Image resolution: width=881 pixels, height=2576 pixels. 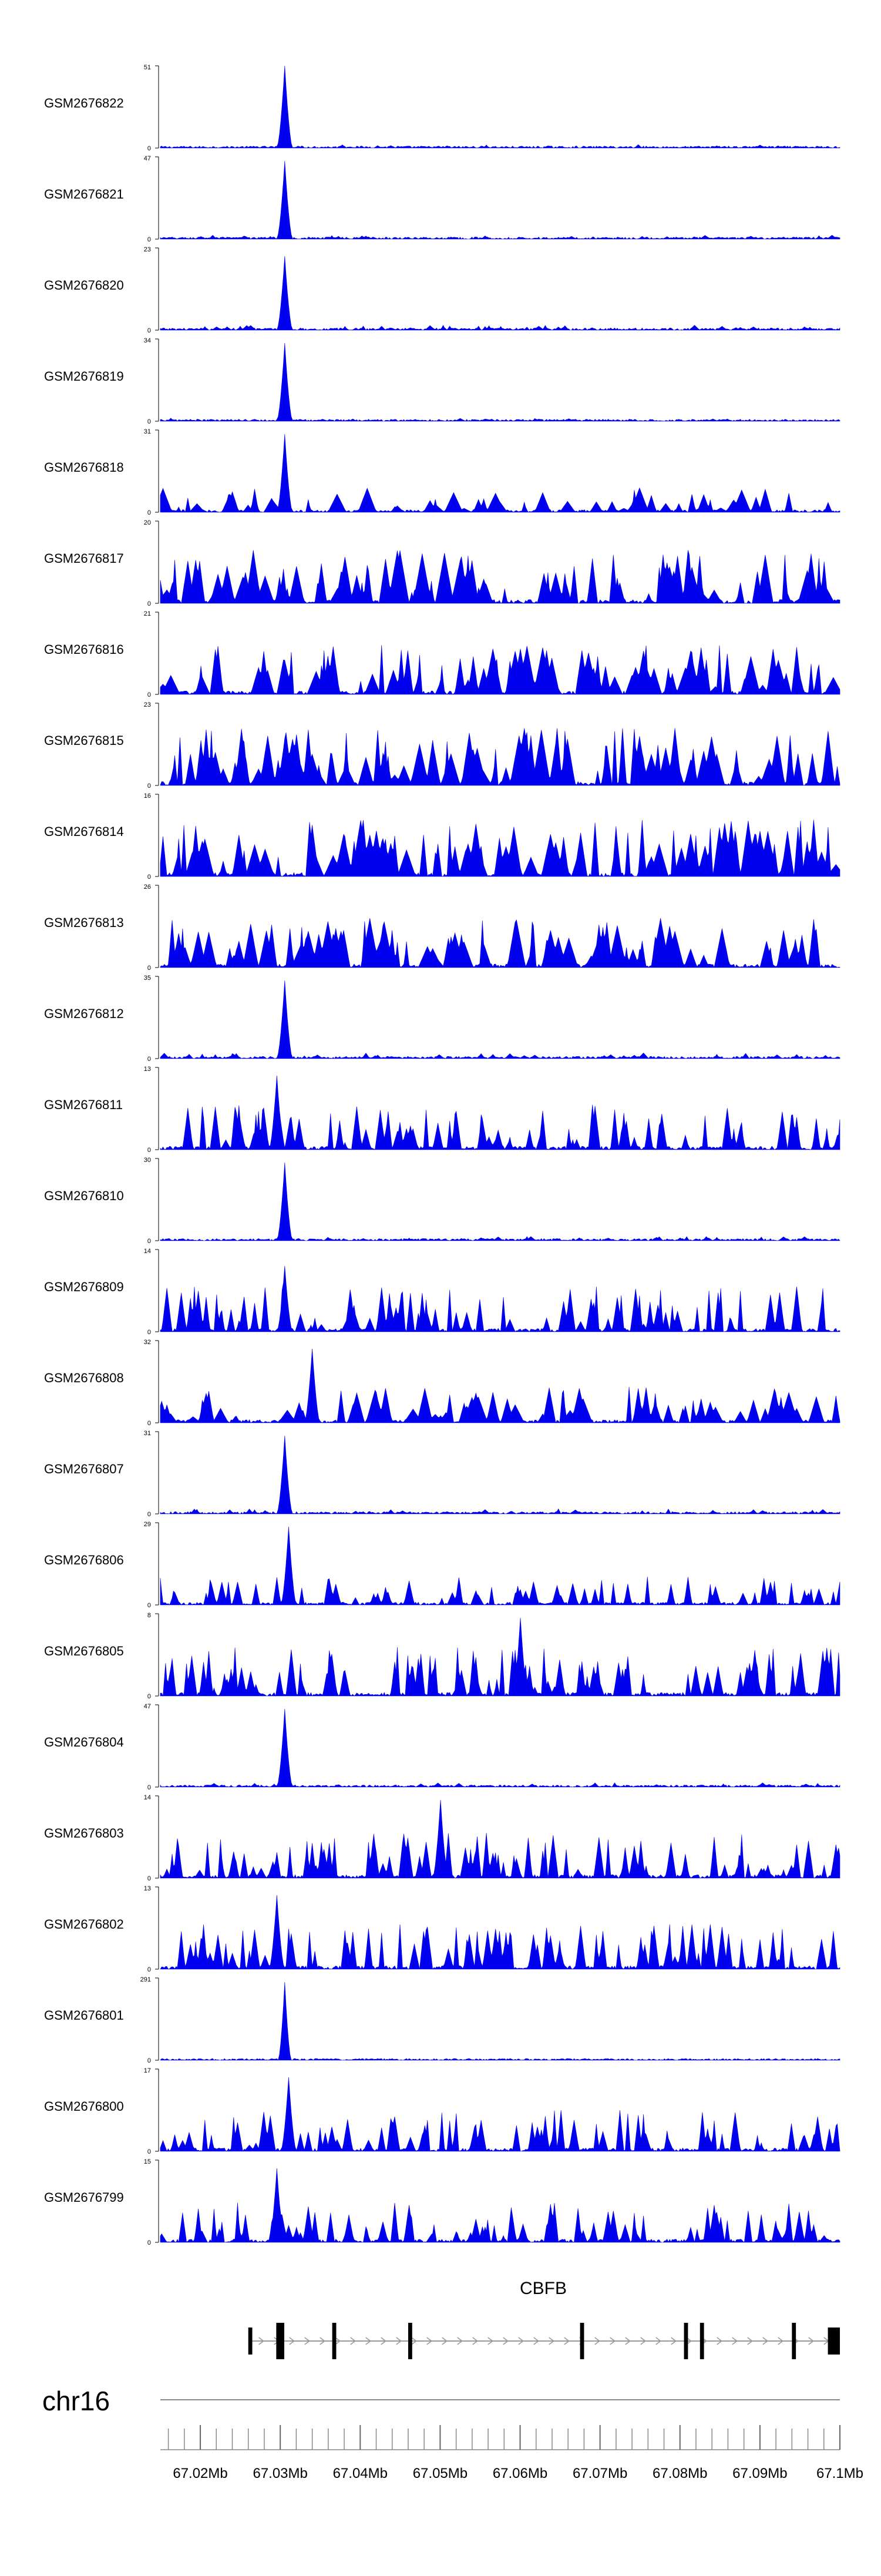 What do you see at coordinates (441, 2473) in the screenshot?
I see `ruler-tick-label: 67.05Mb` at bounding box center [441, 2473].